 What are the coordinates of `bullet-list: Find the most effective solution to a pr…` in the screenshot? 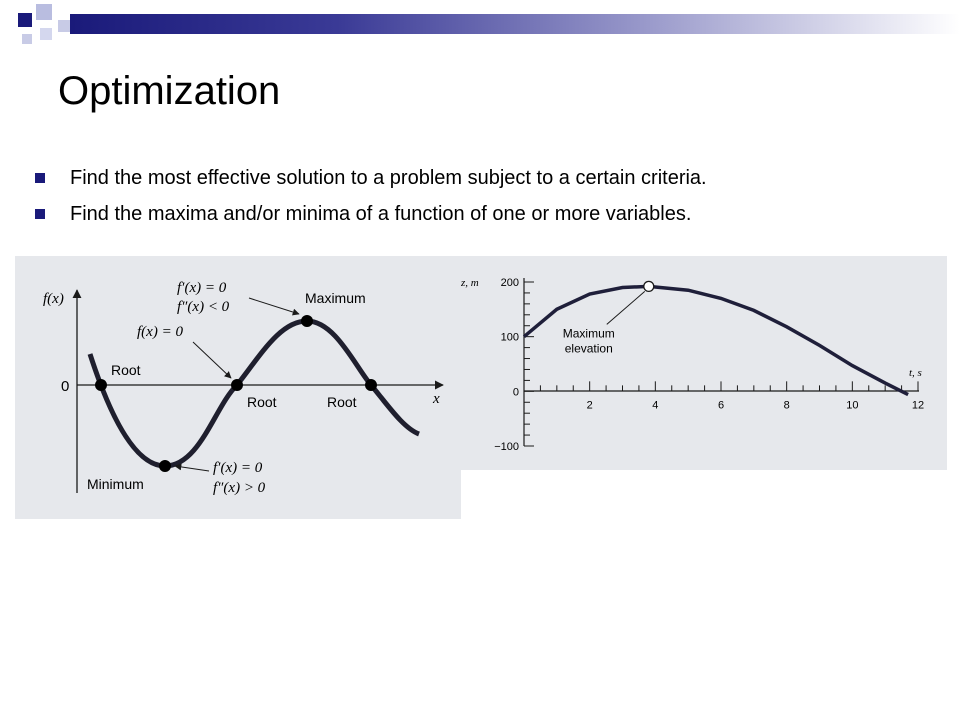 It's located at (485, 200).